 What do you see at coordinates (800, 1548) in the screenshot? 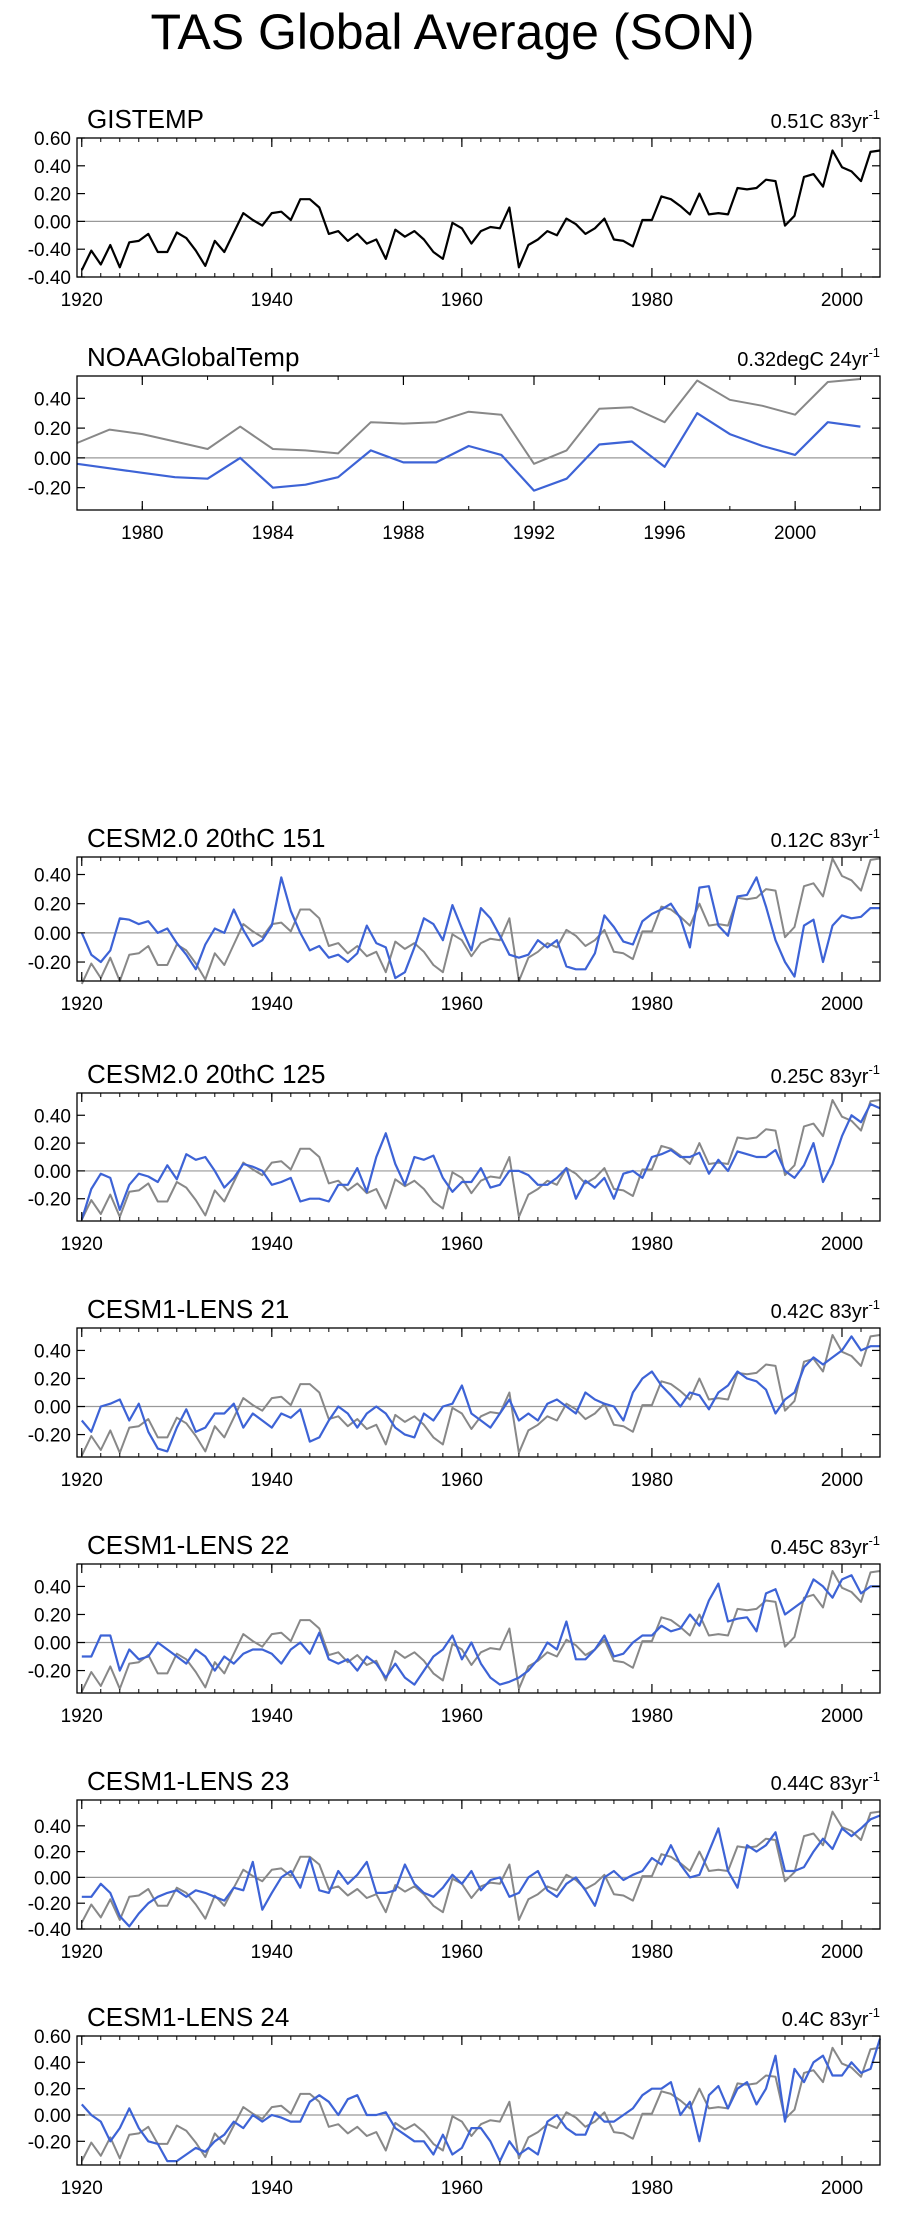
I see `trend-value: 0.45C` at bounding box center [800, 1548].